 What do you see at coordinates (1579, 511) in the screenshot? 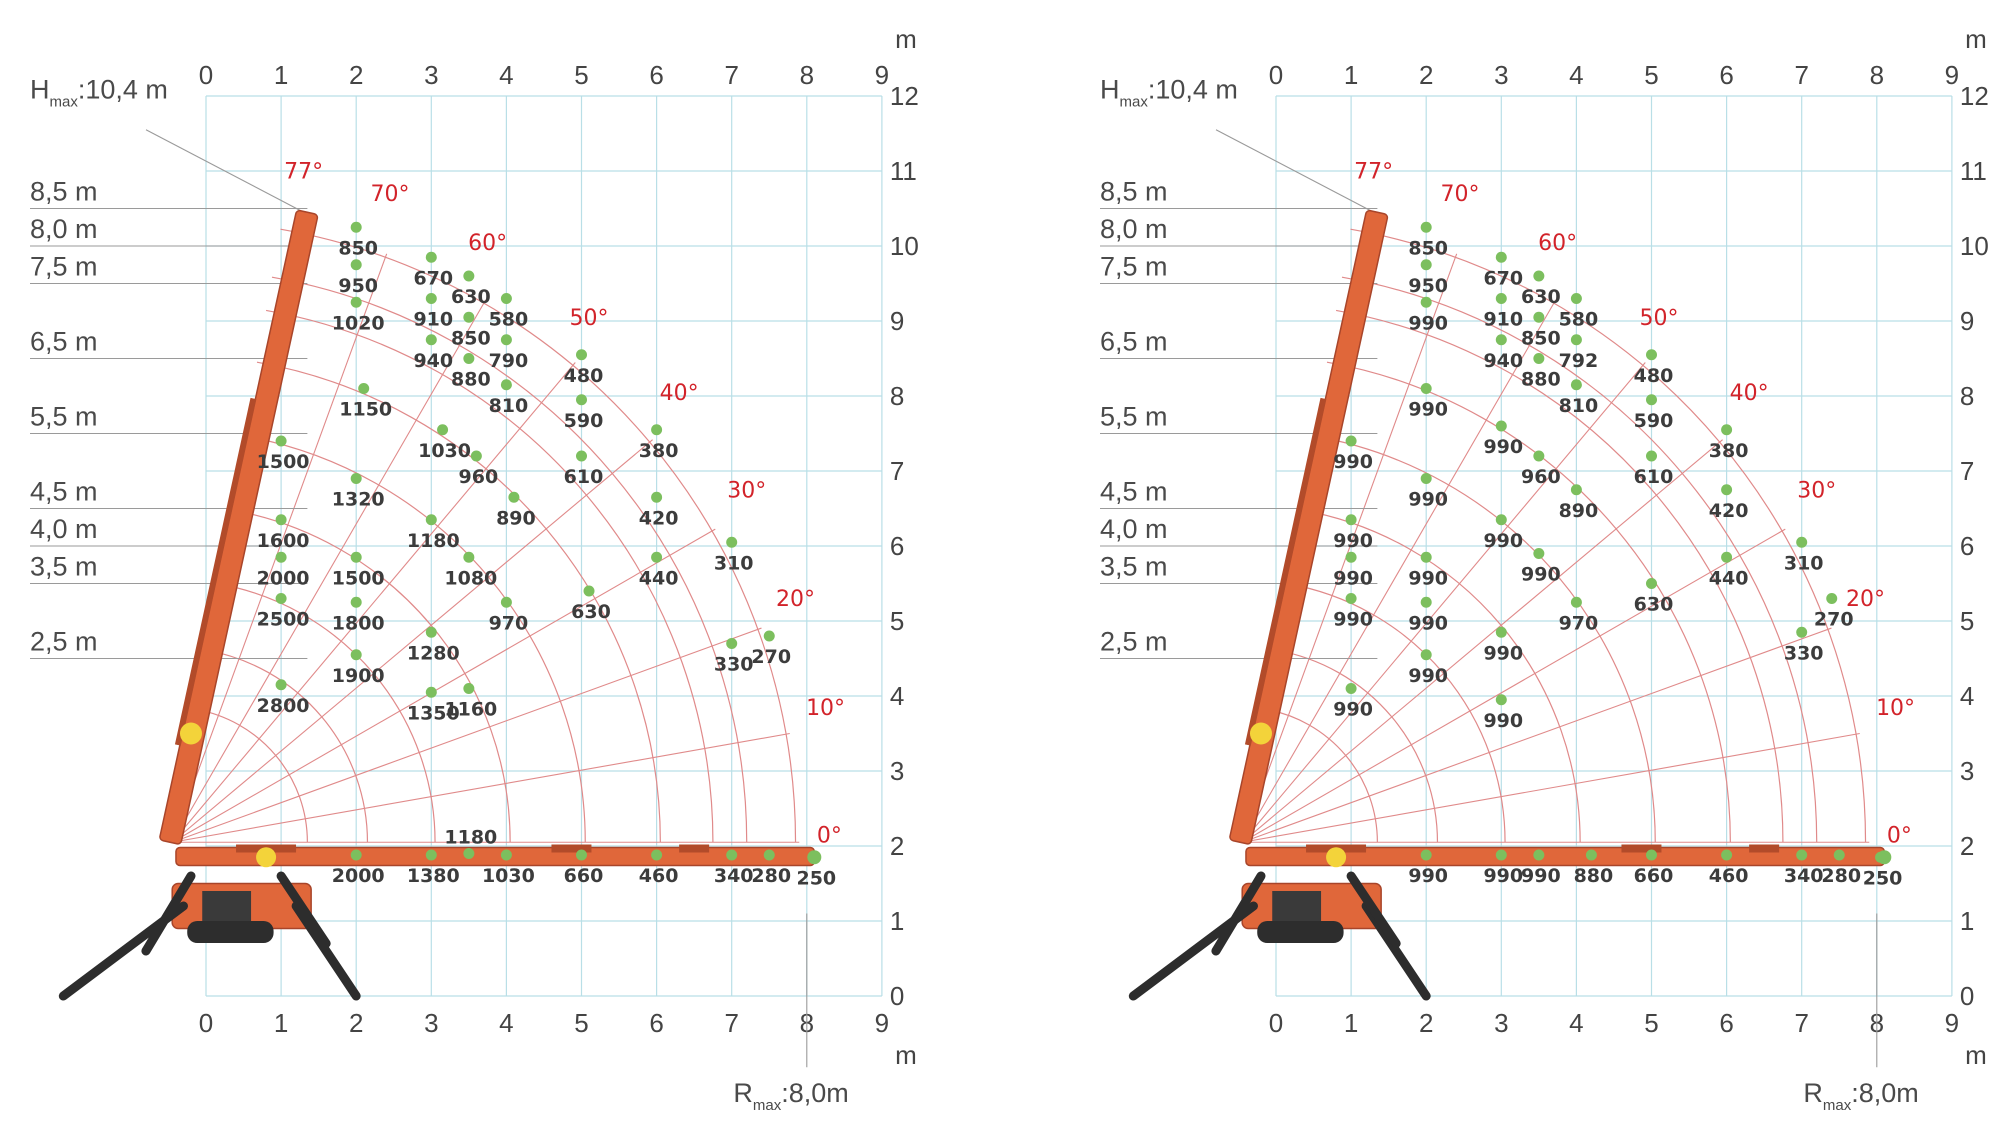
I see `load-value-label: 890` at bounding box center [1579, 511].